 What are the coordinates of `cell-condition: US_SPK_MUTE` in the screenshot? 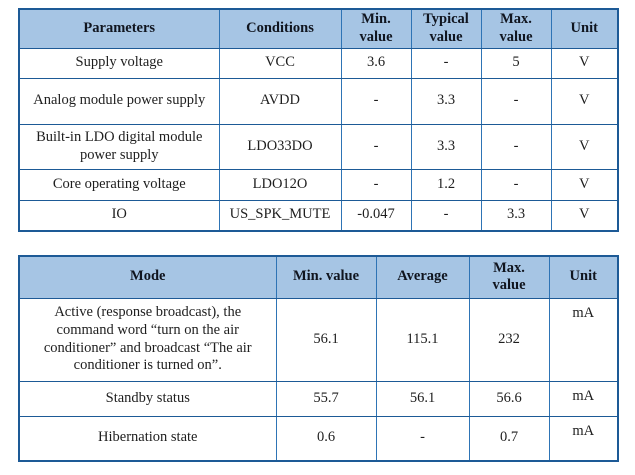 It's located at (280, 215).